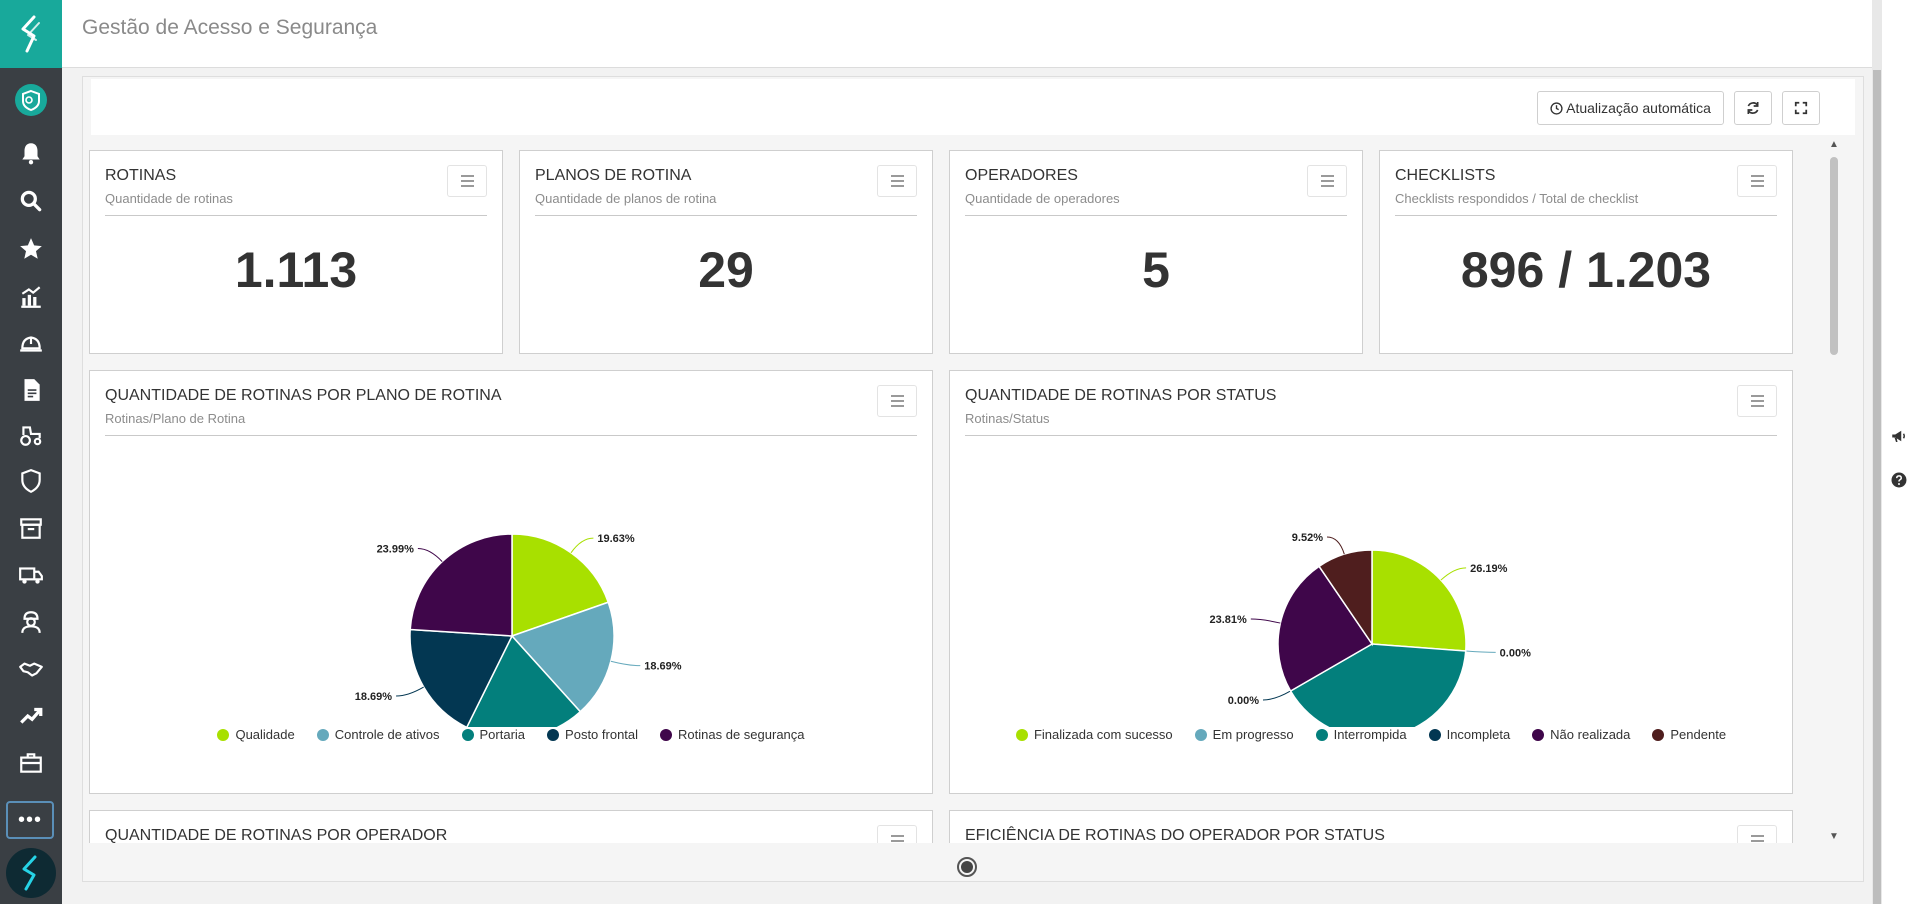 This screenshot has height=904, width=1914. What do you see at coordinates (31, 481) in the screenshot?
I see `shield-icon` at bounding box center [31, 481].